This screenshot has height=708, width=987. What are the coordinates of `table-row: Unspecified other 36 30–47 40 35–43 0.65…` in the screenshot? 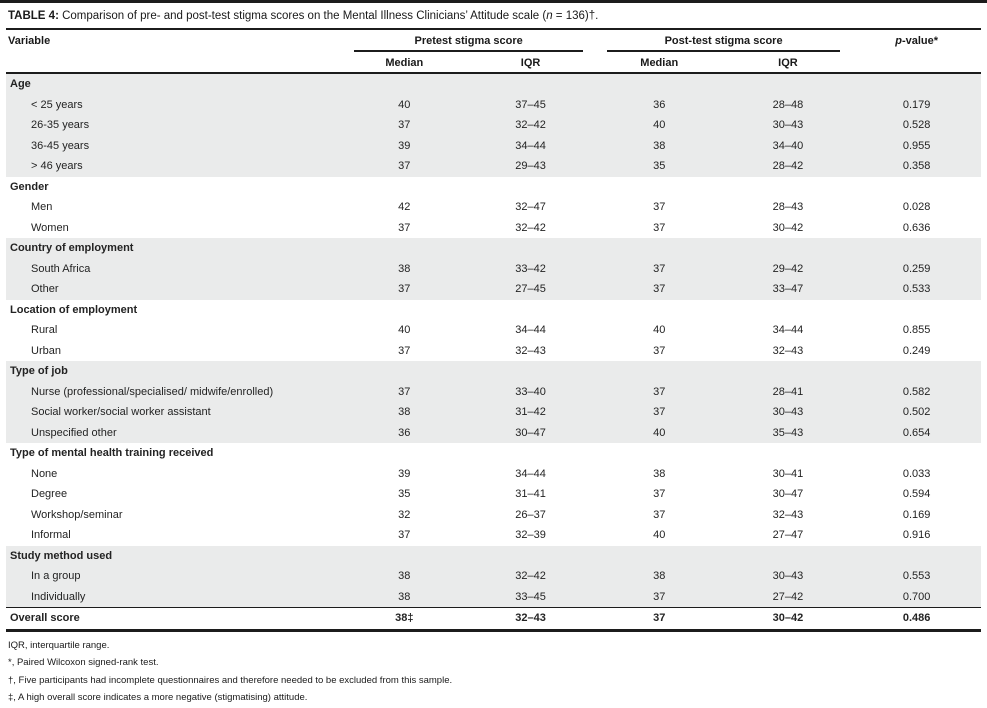 It's located at (493, 432).